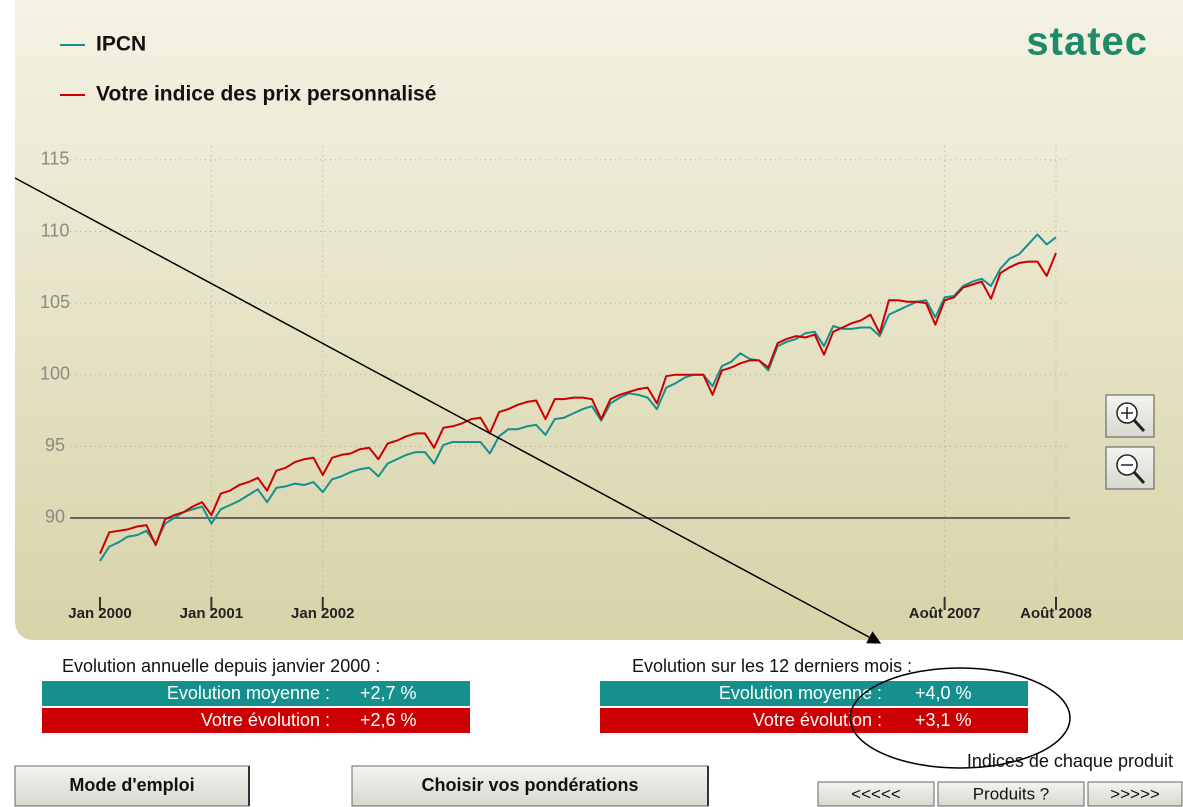 Image resolution: width=1183 pixels, height=807 pixels. I want to click on previous-button: <<<<<, so click(876, 794).